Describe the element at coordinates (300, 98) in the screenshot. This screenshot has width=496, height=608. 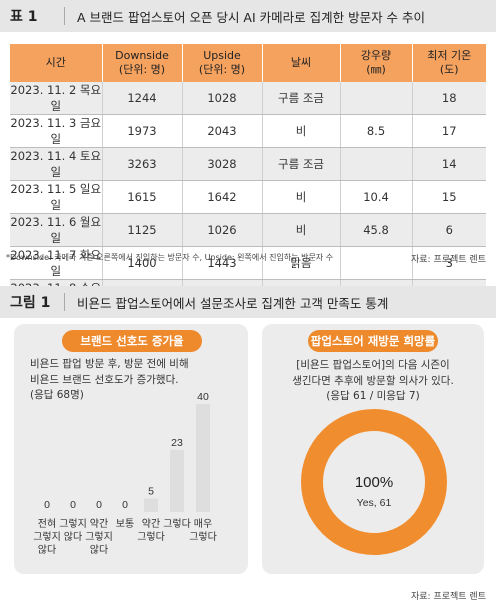
I see `table-cell: 구름 조금` at that location.